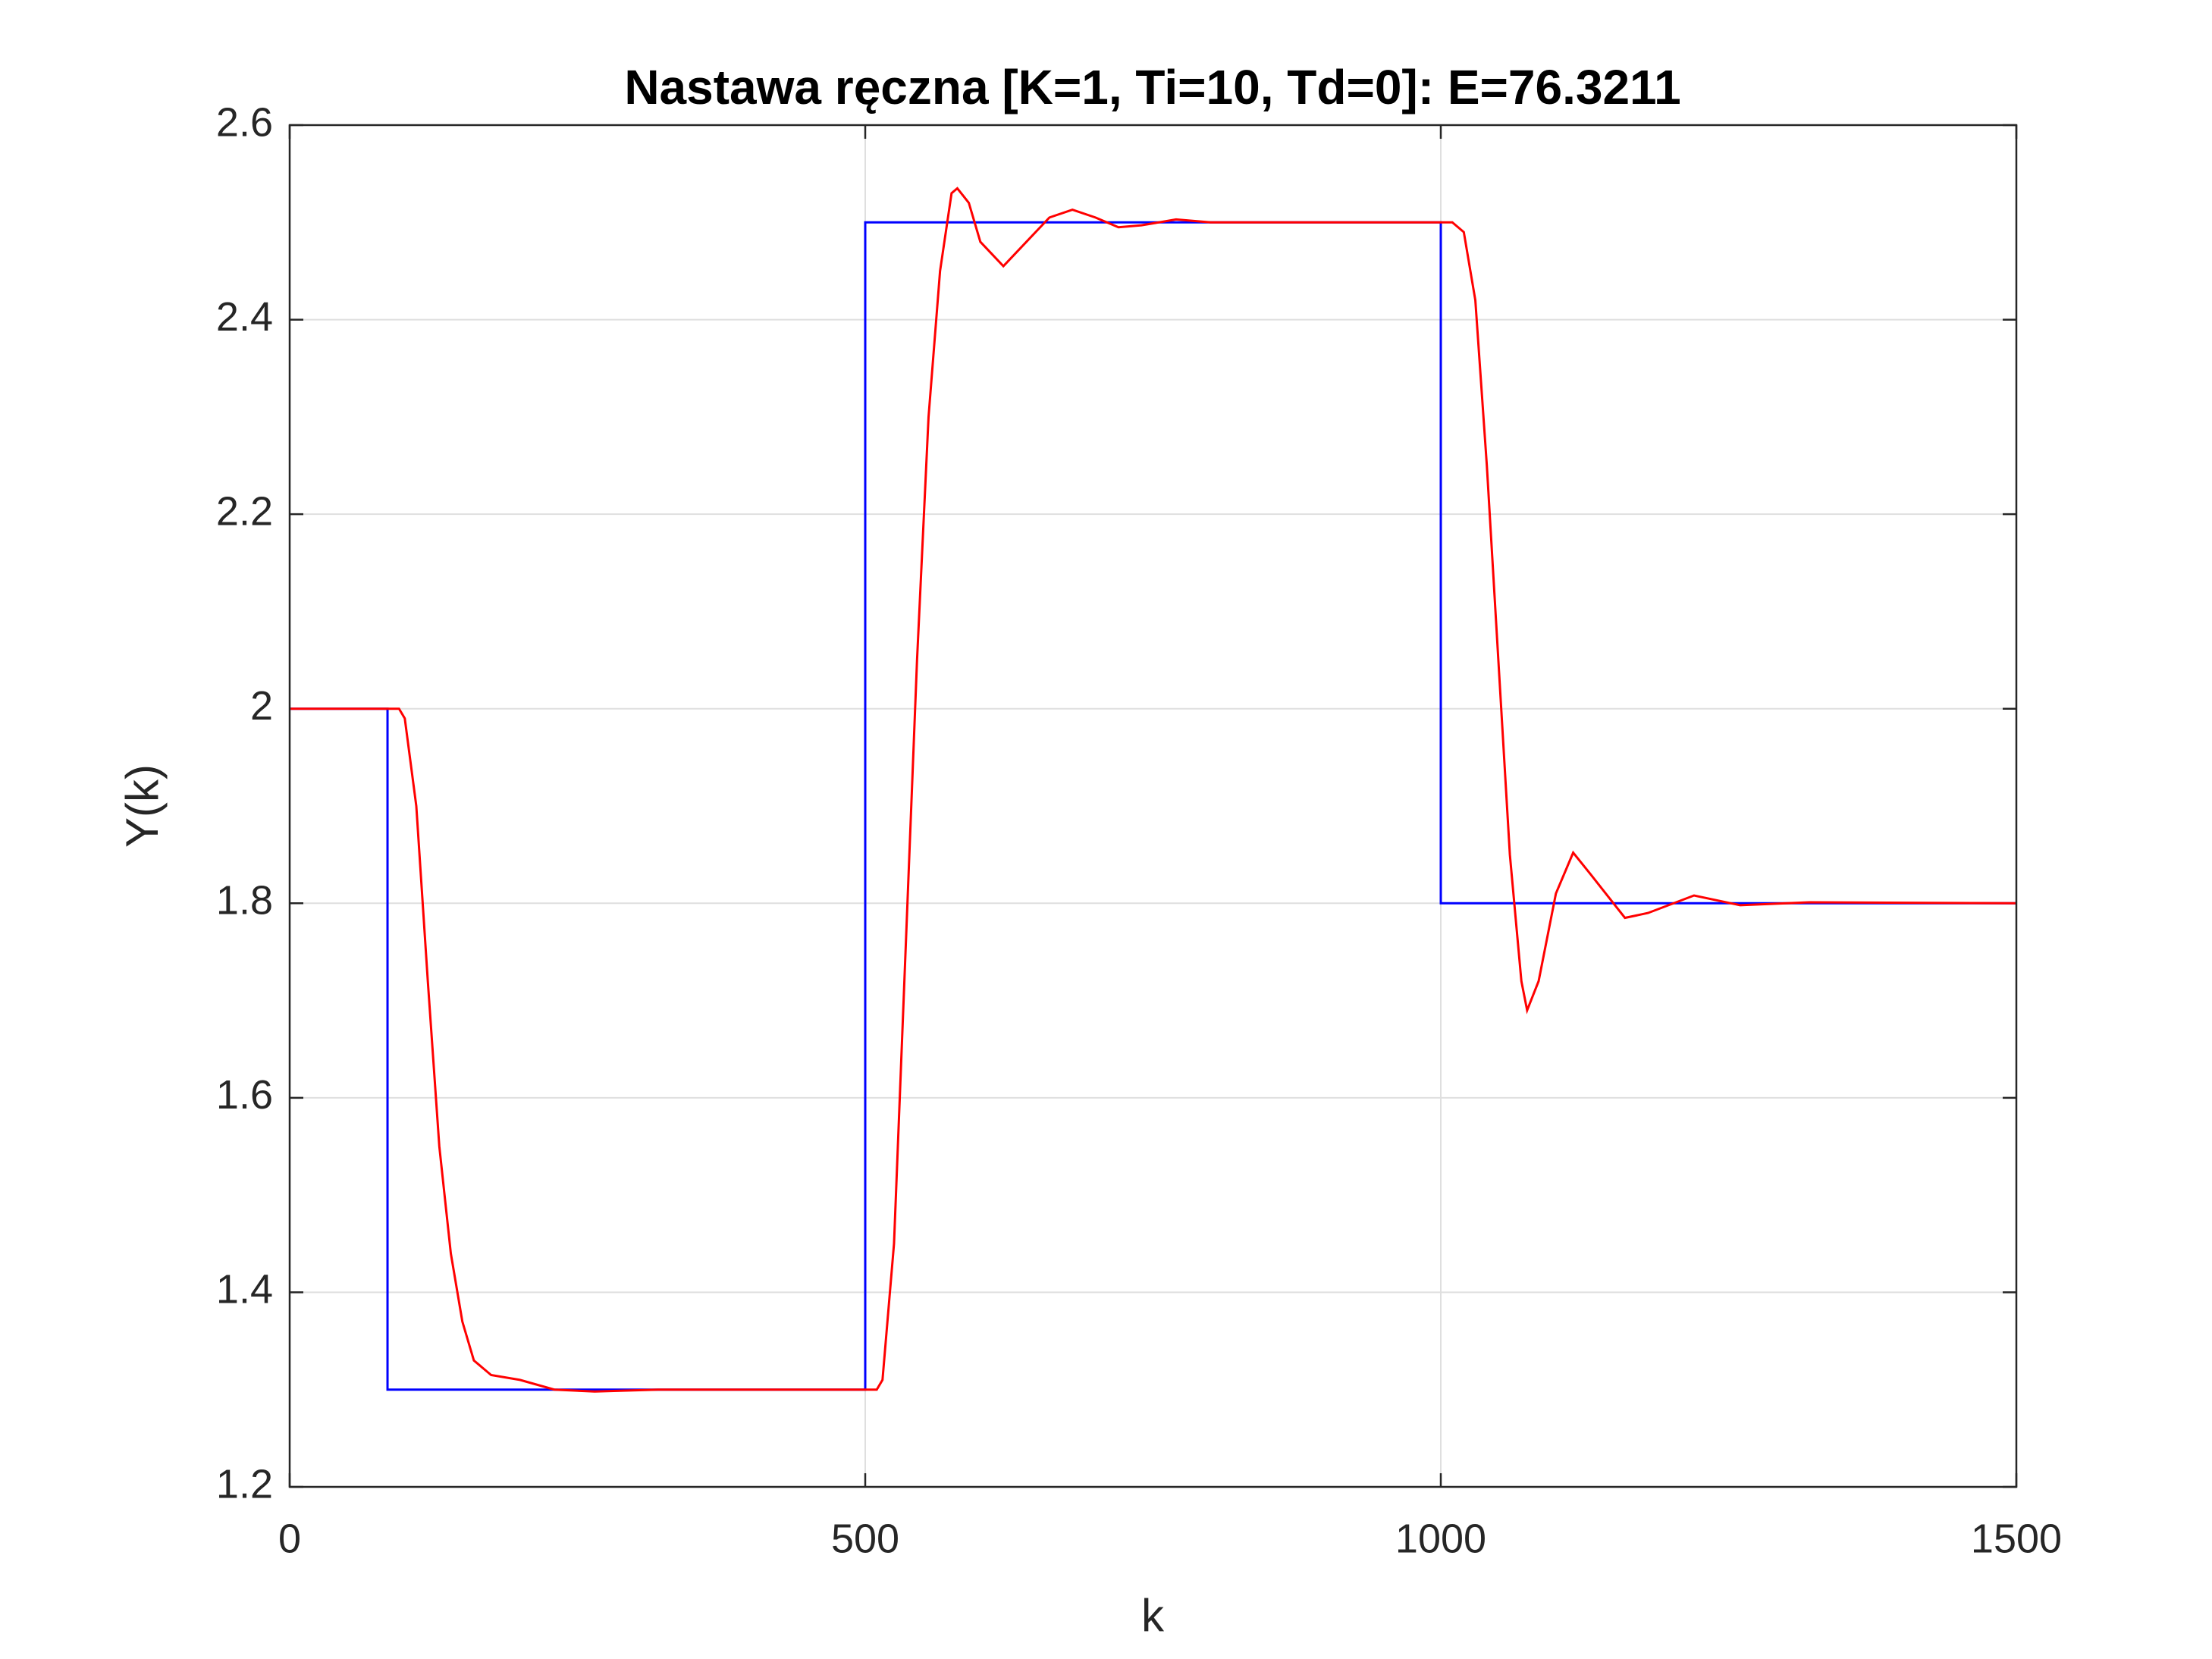  What do you see at coordinates (245, 317) in the screenshot?
I see `y-tick-label: 2.4` at bounding box center [245, 317].